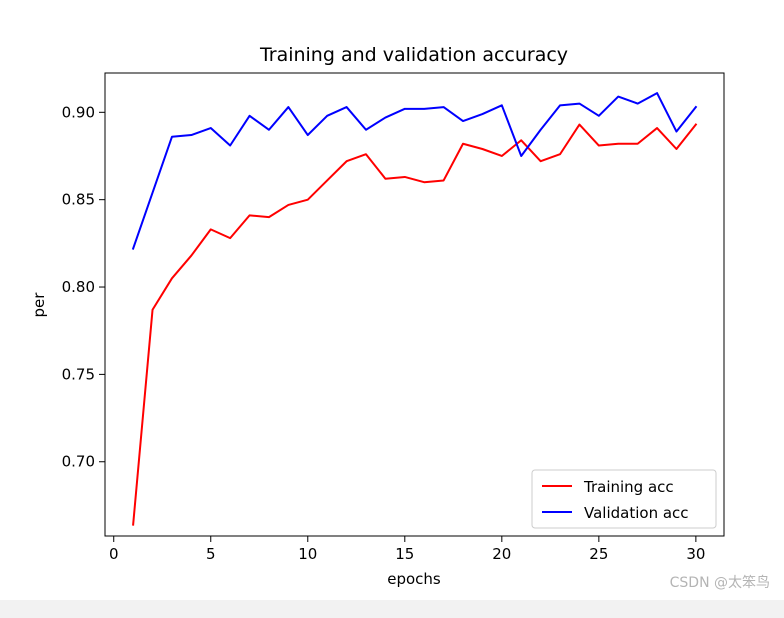  Describe the element at coordinates (598, 554) in the screenshot. I see `x-tick-label: 25` at that location.